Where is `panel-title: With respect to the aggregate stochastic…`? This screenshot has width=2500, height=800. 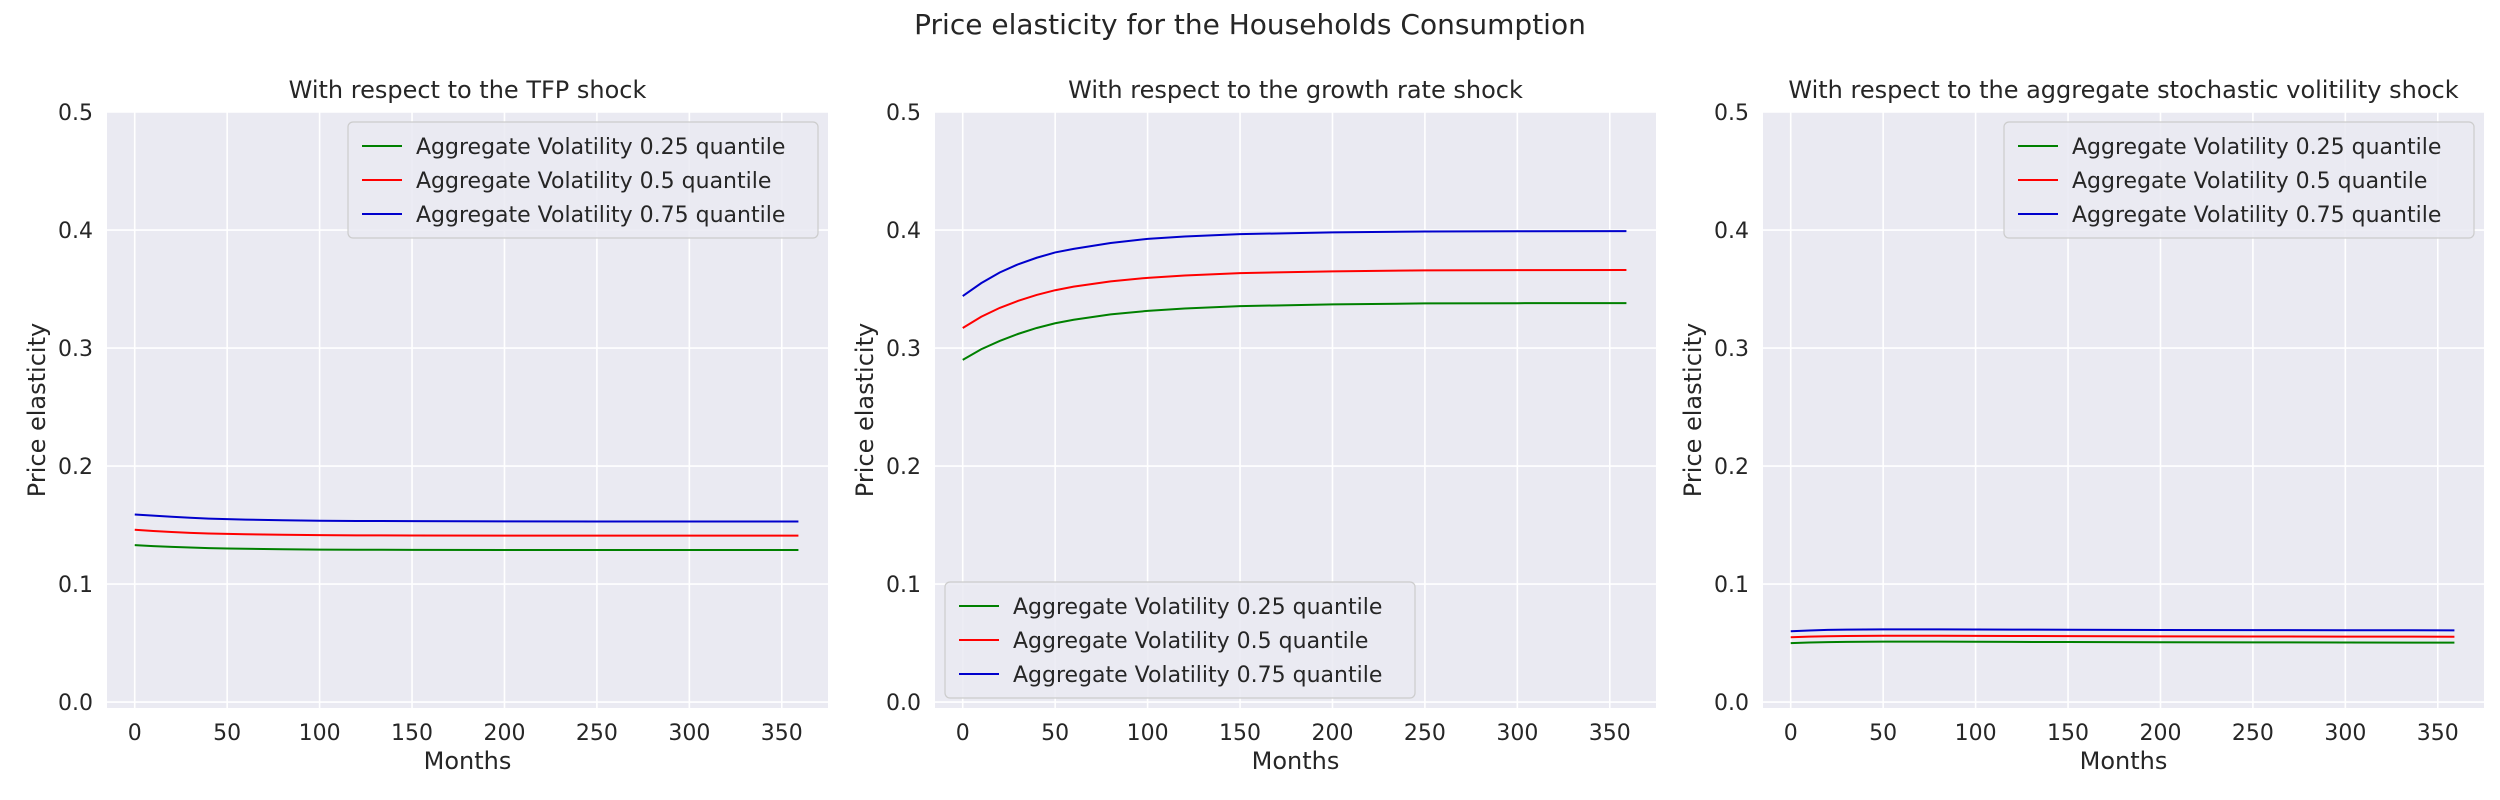 panel-title: With respect to the aggregate stochastic… is located at coordinates (2123, 90).